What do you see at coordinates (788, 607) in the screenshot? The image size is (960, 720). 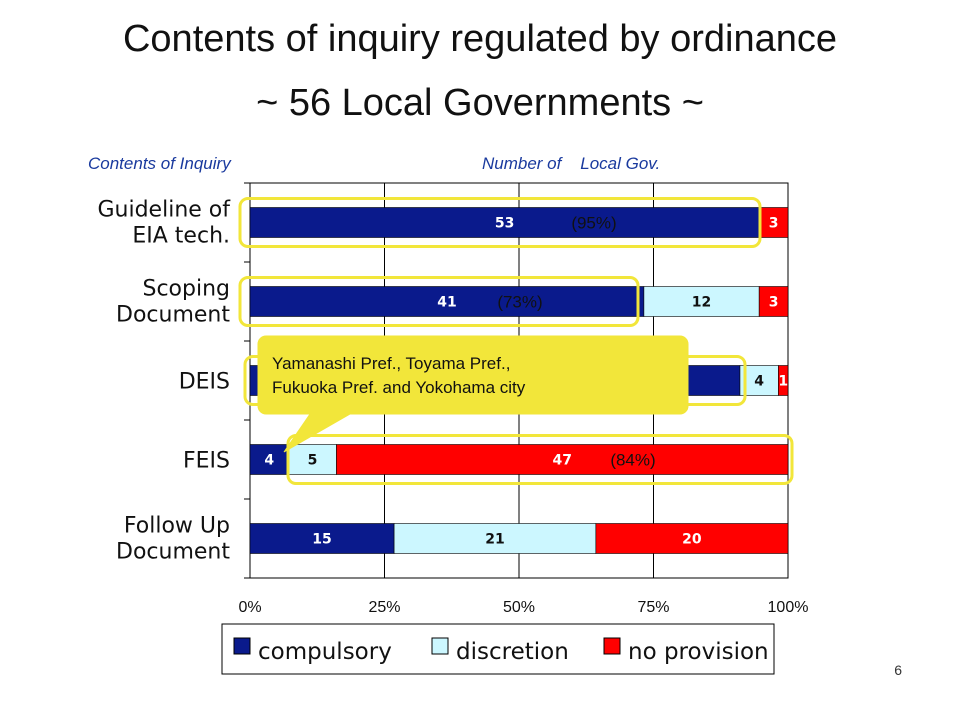 I see `x-tick-label: 100%` at bounding box center [788, 607].